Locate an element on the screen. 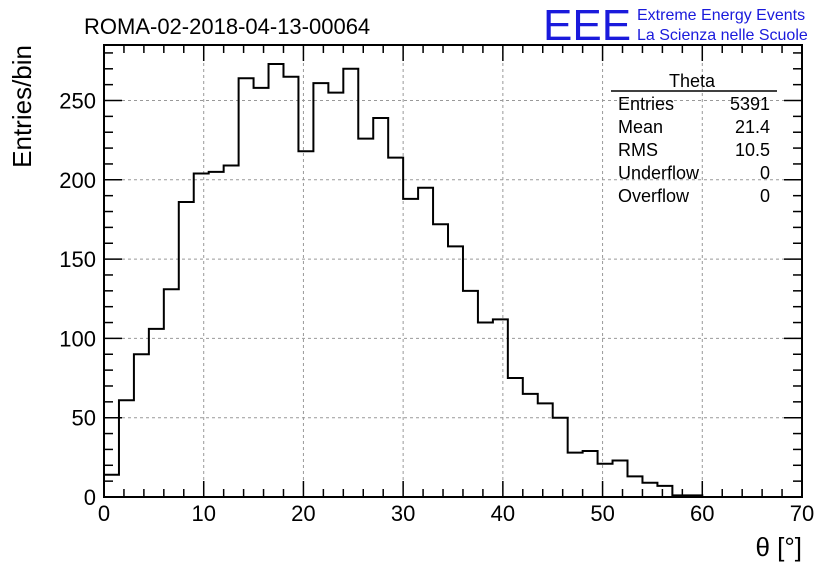 This screenshot has height=572, width=836. x-tick-label: 50 is located at coordinates (602, 513).